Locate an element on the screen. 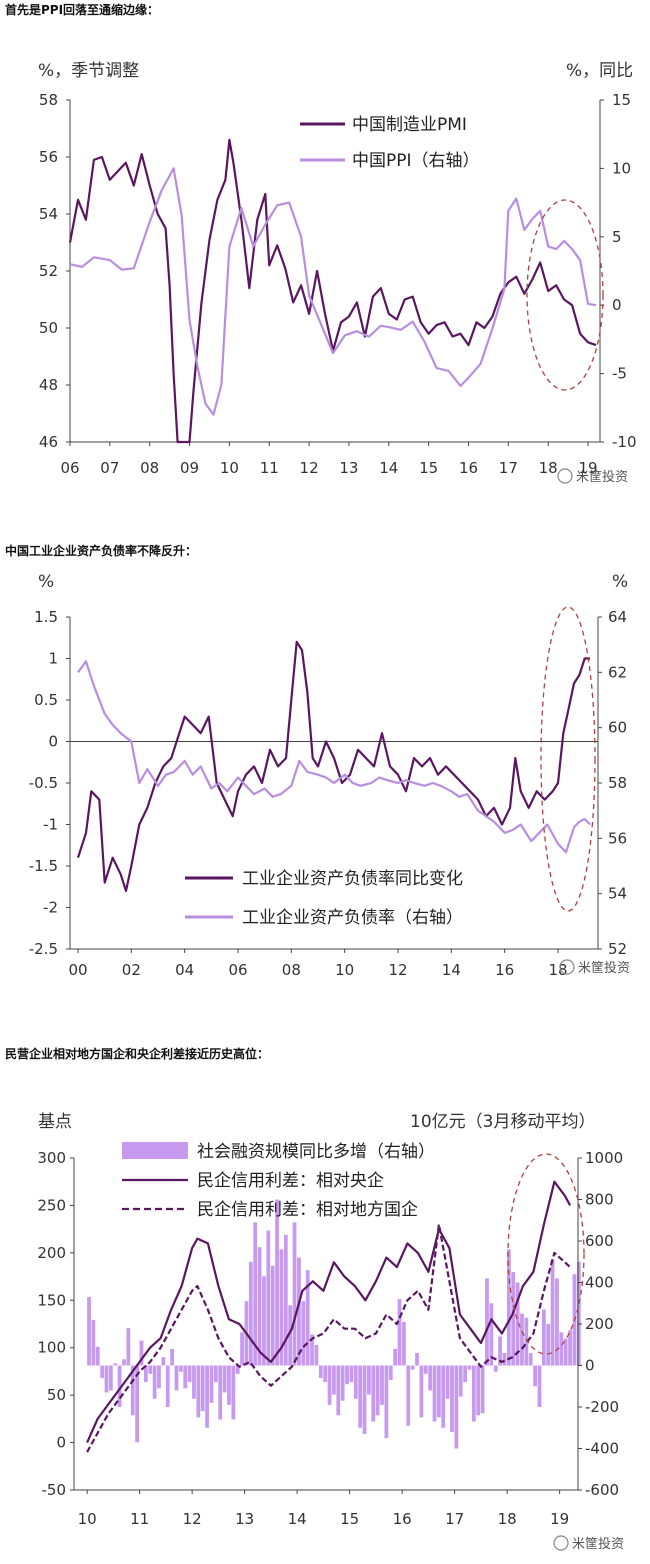 This screenshot has height=1564, width=650. chart3-legend-local: 民企信用利差：相对地方国企 is located at coordinates (307, 1210).